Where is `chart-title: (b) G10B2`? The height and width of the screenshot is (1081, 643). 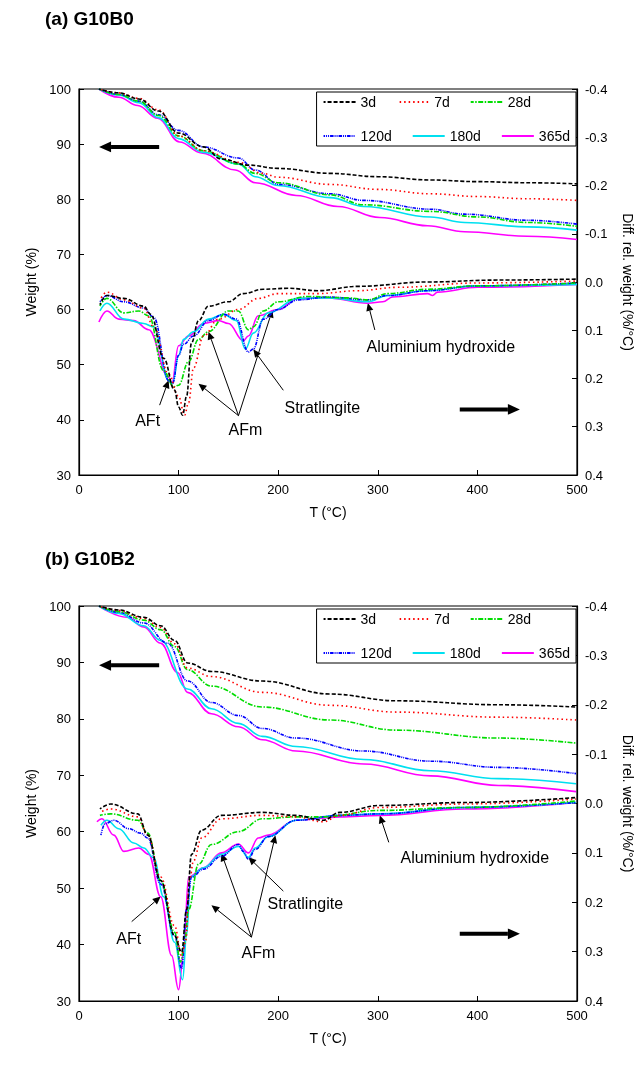 chart-title: (b) G10B2 is located at coordinates (90, 558).